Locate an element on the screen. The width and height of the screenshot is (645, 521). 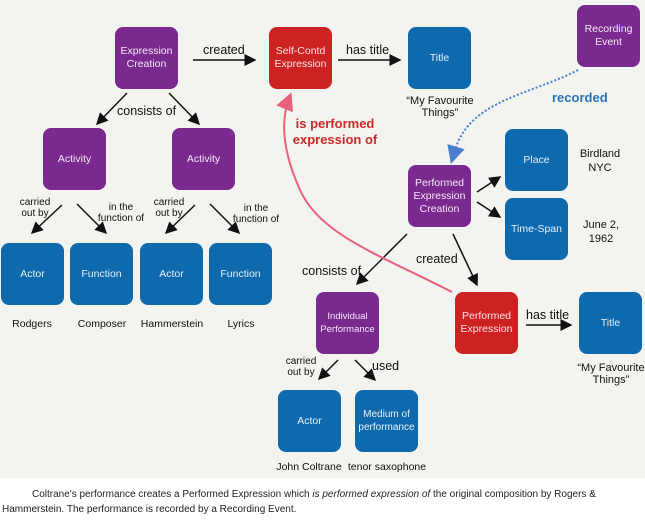
node-expression-creation: Expression Creation is located at coordinates (146, 58).